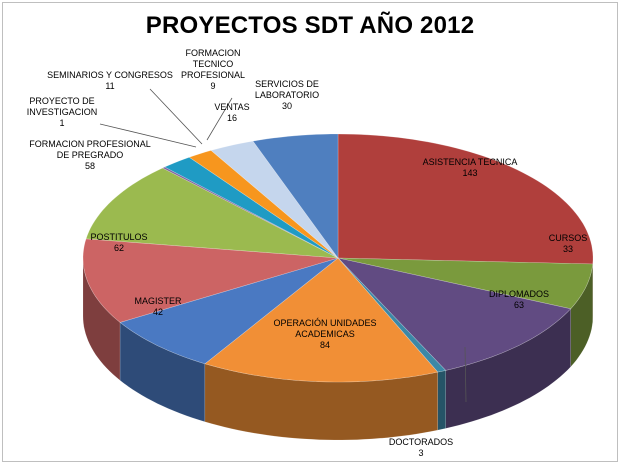 The image size is (620, 464). Describe the element at coordinates (231, 112) in the screenshot. I see `slice-label-12: VENTAS 16` at that location.